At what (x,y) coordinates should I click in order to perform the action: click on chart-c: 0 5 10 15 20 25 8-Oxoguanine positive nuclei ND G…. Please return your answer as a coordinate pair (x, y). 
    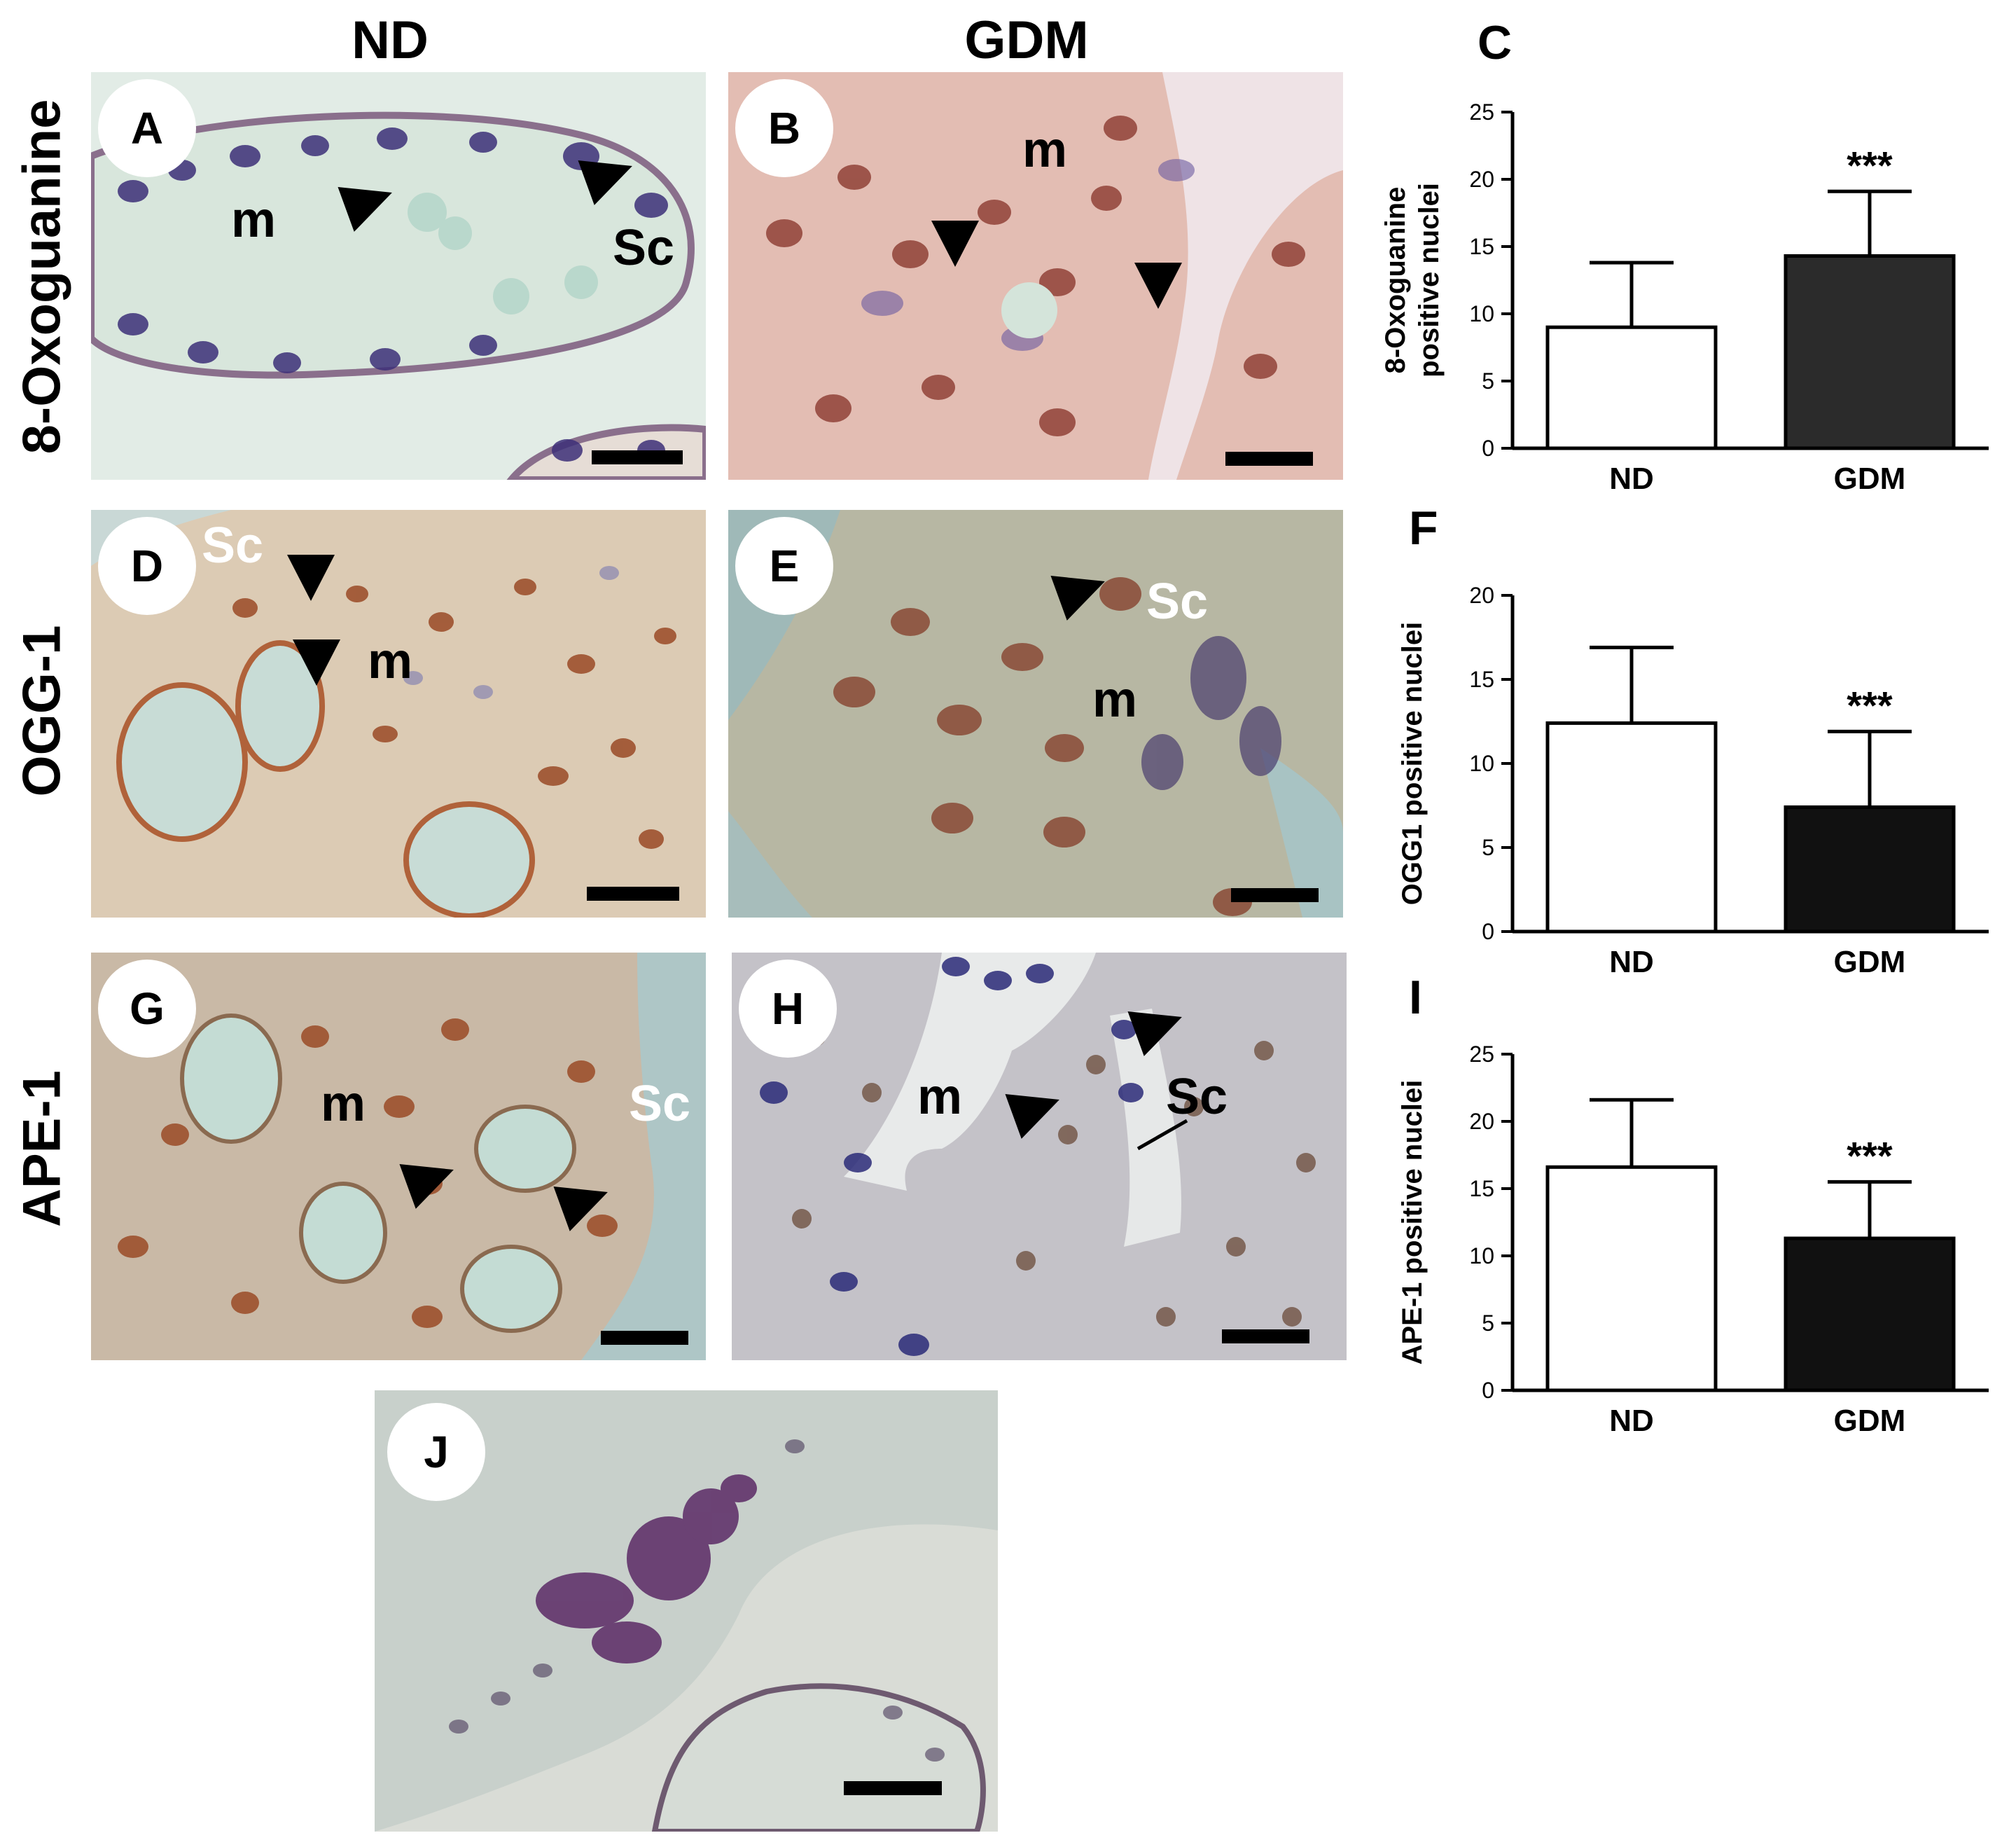
    Looking at the image, I should click on (1687, 294).